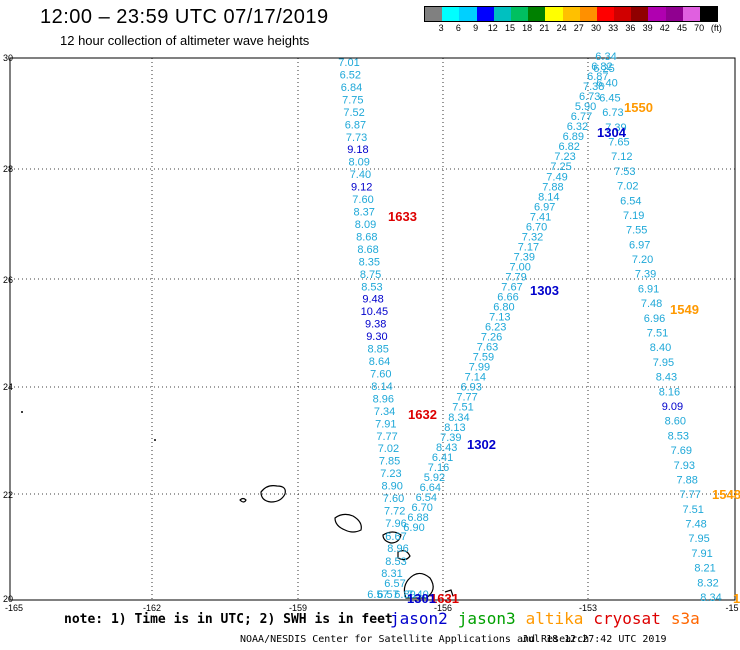  I want to click on swh-value: 6.82, so click(601, 67).